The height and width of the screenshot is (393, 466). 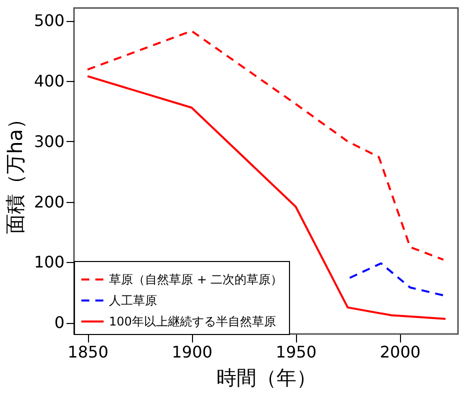 What do you see at coordinates (59, 322) in the screenshot?
I see `y-tick-label: 0` at bounding box center [59, 322].